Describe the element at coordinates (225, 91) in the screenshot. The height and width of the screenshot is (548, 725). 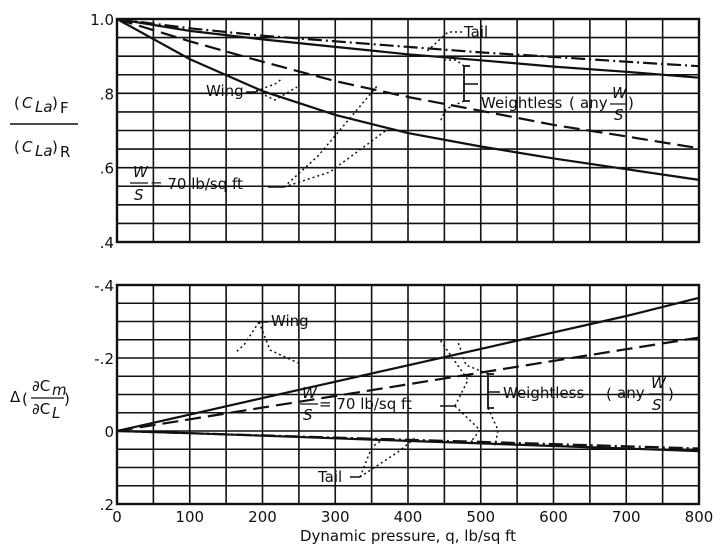
I see `top-wing-label: Wing` at that location.